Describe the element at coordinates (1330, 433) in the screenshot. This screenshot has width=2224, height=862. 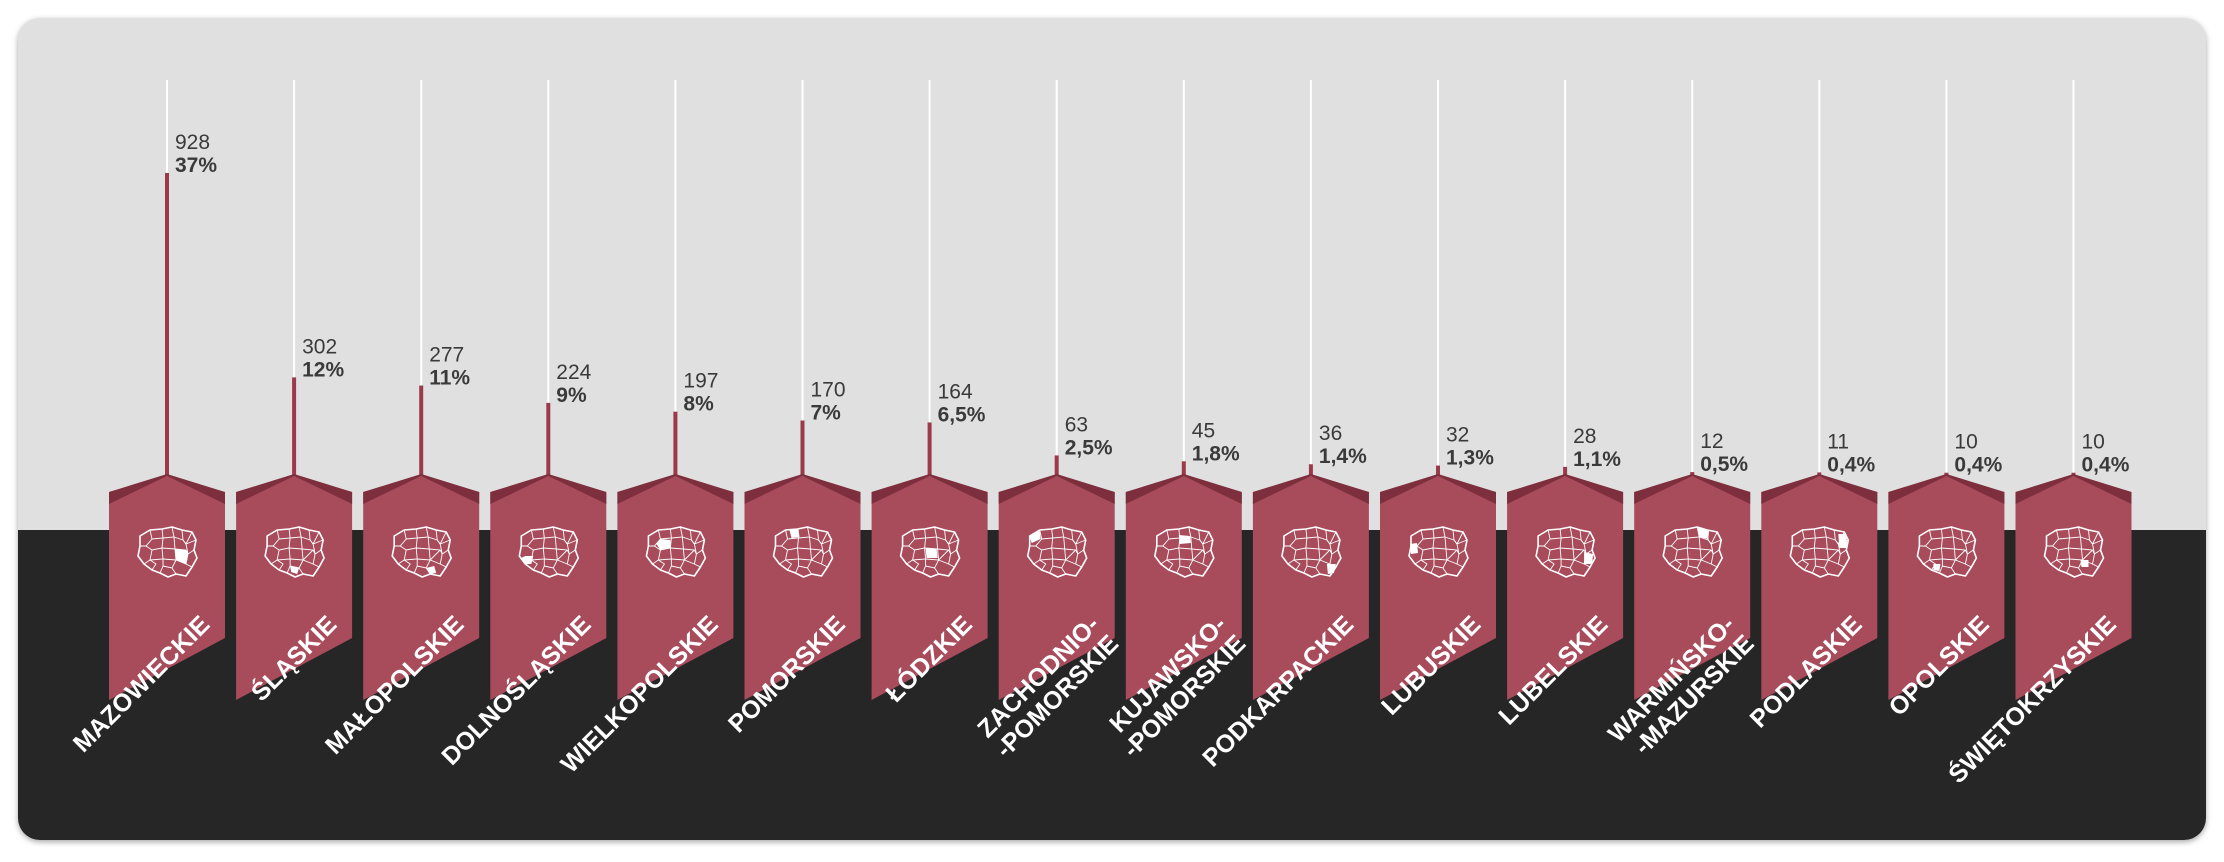
I see `value-label: 36` at that location.